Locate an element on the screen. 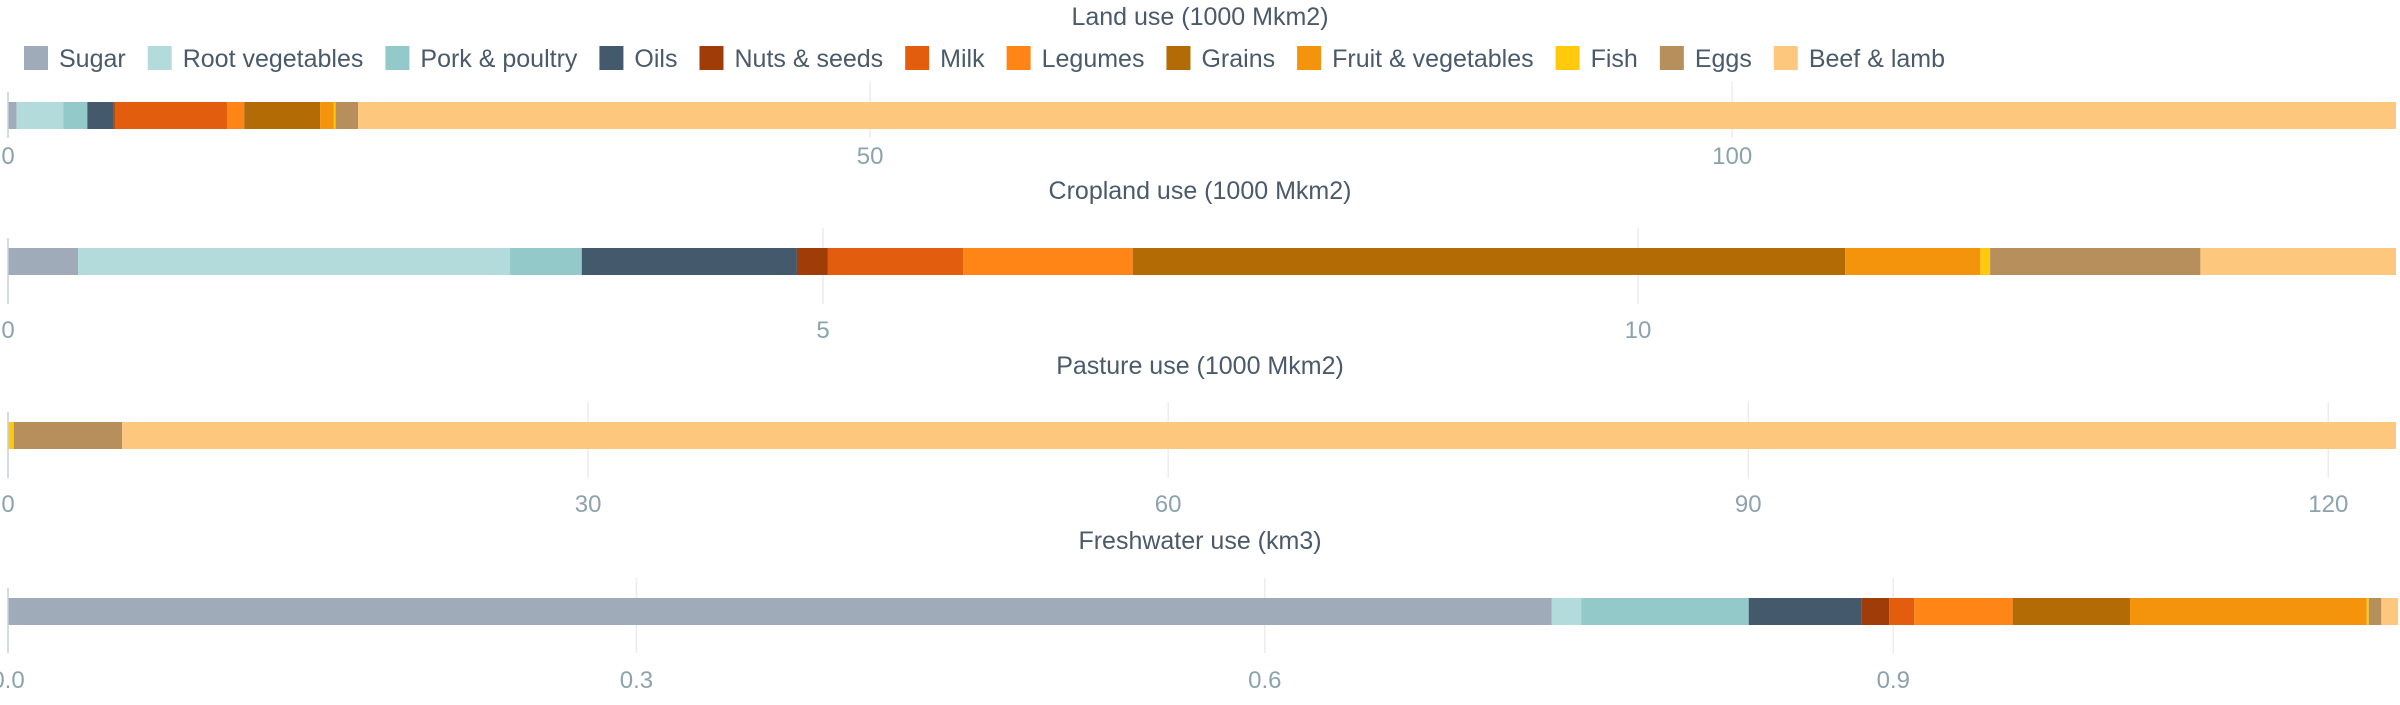 Image resolution: width=2400 pixels, height=705 pixels. legend-item-grains: Grains is located at coordinates (1220, 59).